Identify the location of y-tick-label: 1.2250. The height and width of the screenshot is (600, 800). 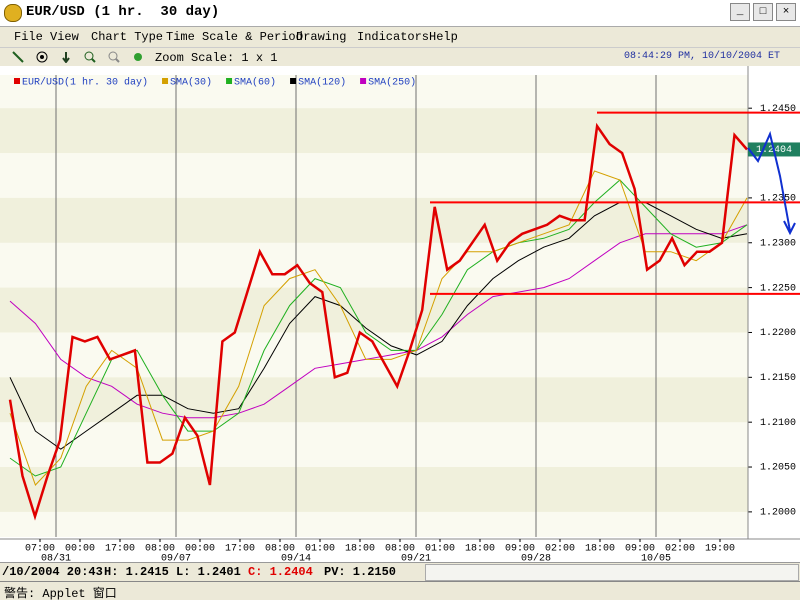
(778, 288).